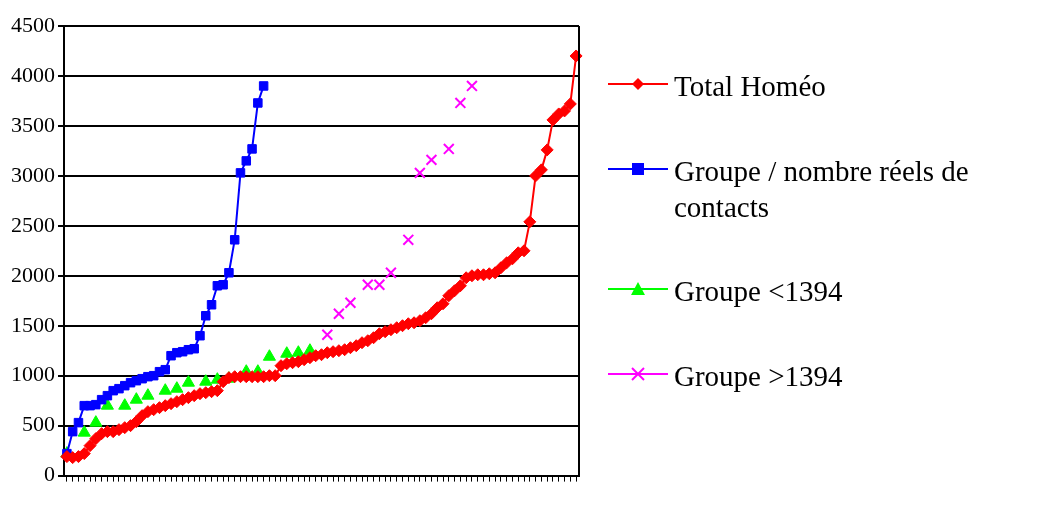 The width and height of the screenshot is (1047, 522). I want to click on y-tick-label: 3500, so click(33, 124).